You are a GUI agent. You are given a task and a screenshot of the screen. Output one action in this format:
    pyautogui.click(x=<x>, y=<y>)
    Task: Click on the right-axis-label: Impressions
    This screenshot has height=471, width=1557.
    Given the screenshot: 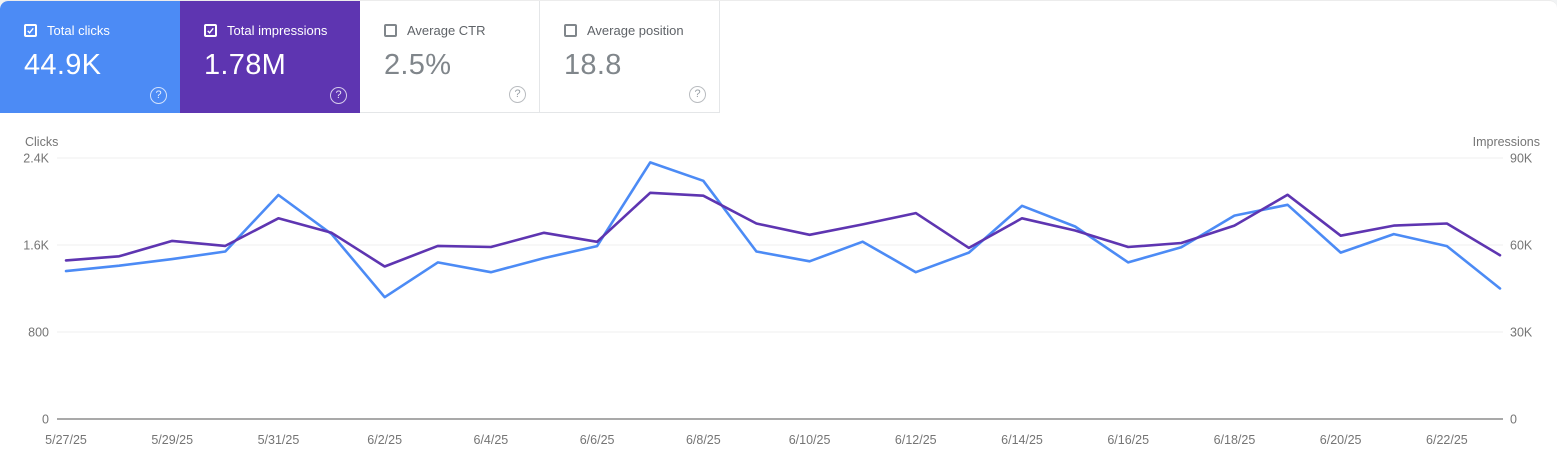 What is the action you would take?
    pyautogui.click(x=1506, y=142)
    